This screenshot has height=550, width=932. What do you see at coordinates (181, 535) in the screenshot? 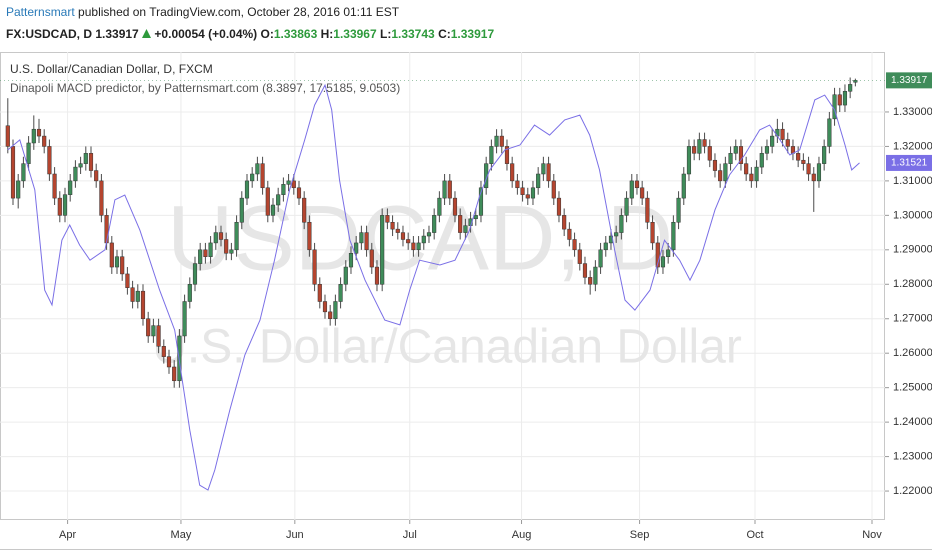
I see `x-tick-label: May` at bounding box center [181, 535].